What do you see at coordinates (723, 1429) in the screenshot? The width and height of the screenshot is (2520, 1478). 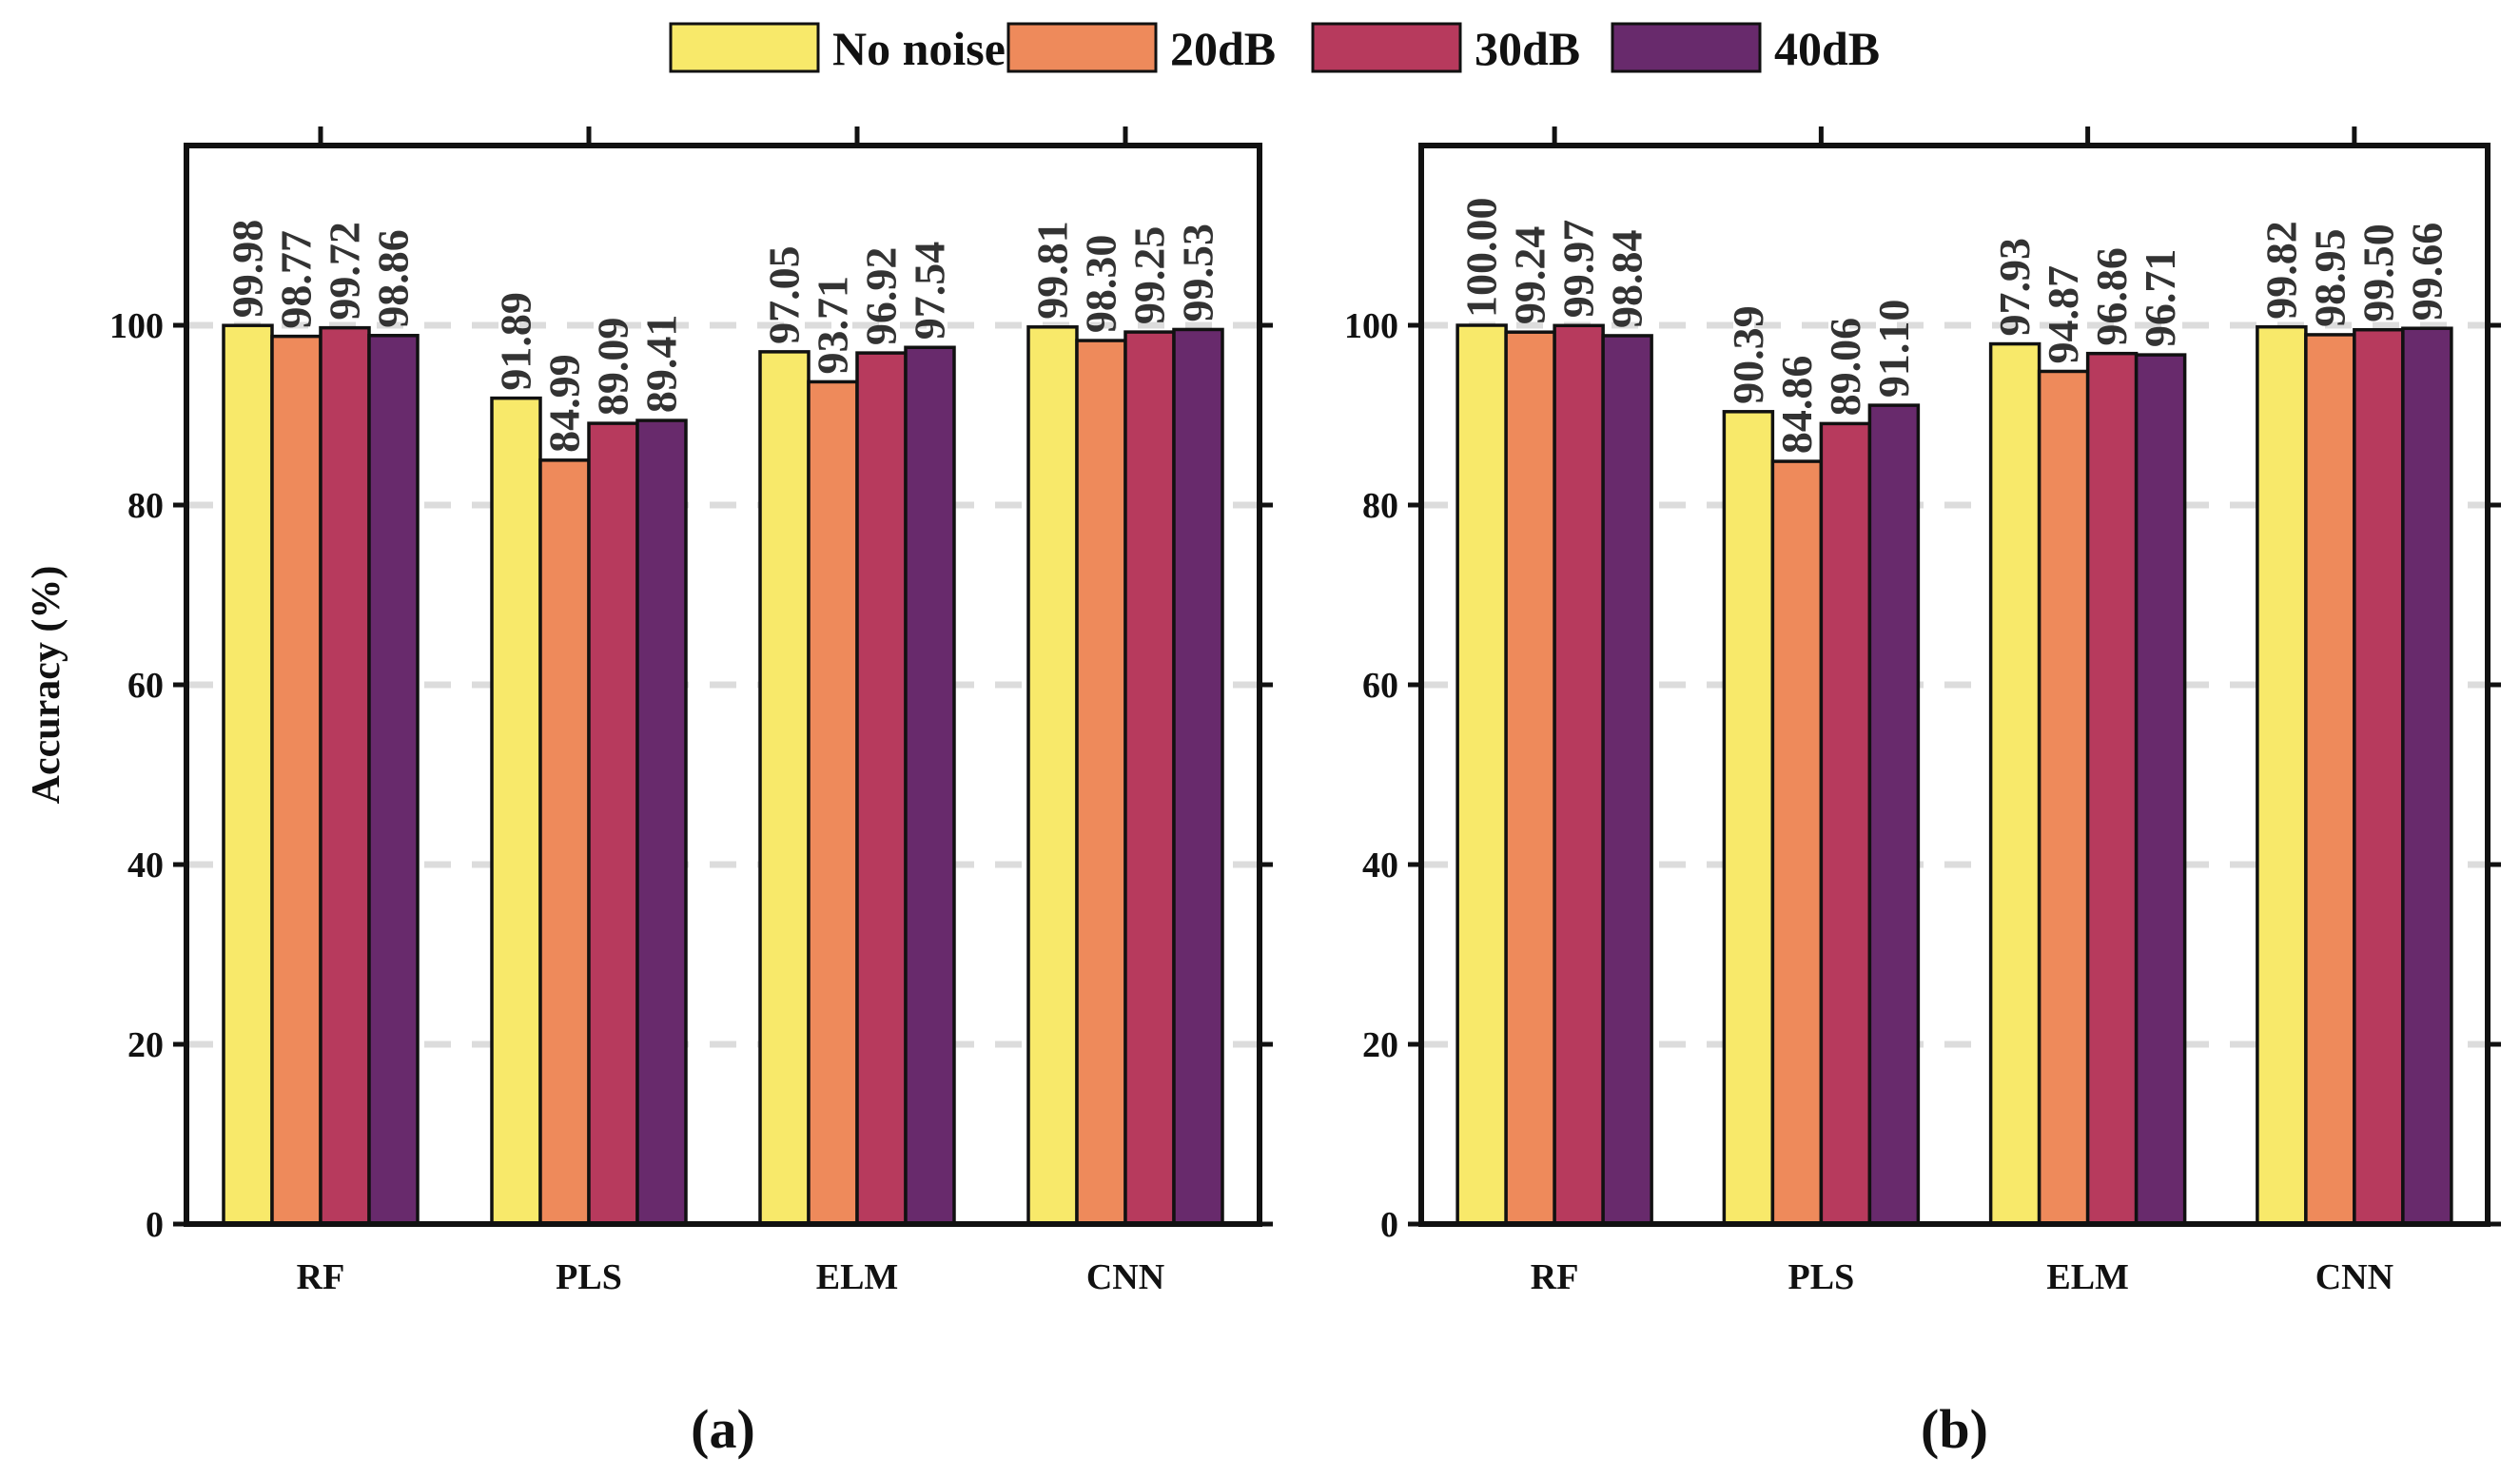 I see `panel-label: (a)` at bounding box center [723, 1429].